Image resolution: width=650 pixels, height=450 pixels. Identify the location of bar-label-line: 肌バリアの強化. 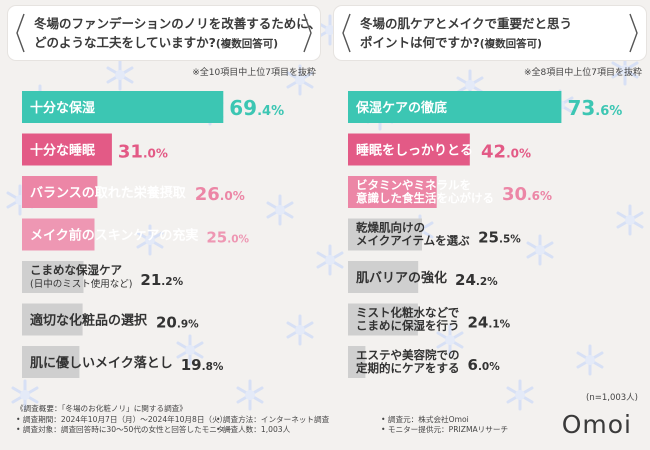
(401, 278).